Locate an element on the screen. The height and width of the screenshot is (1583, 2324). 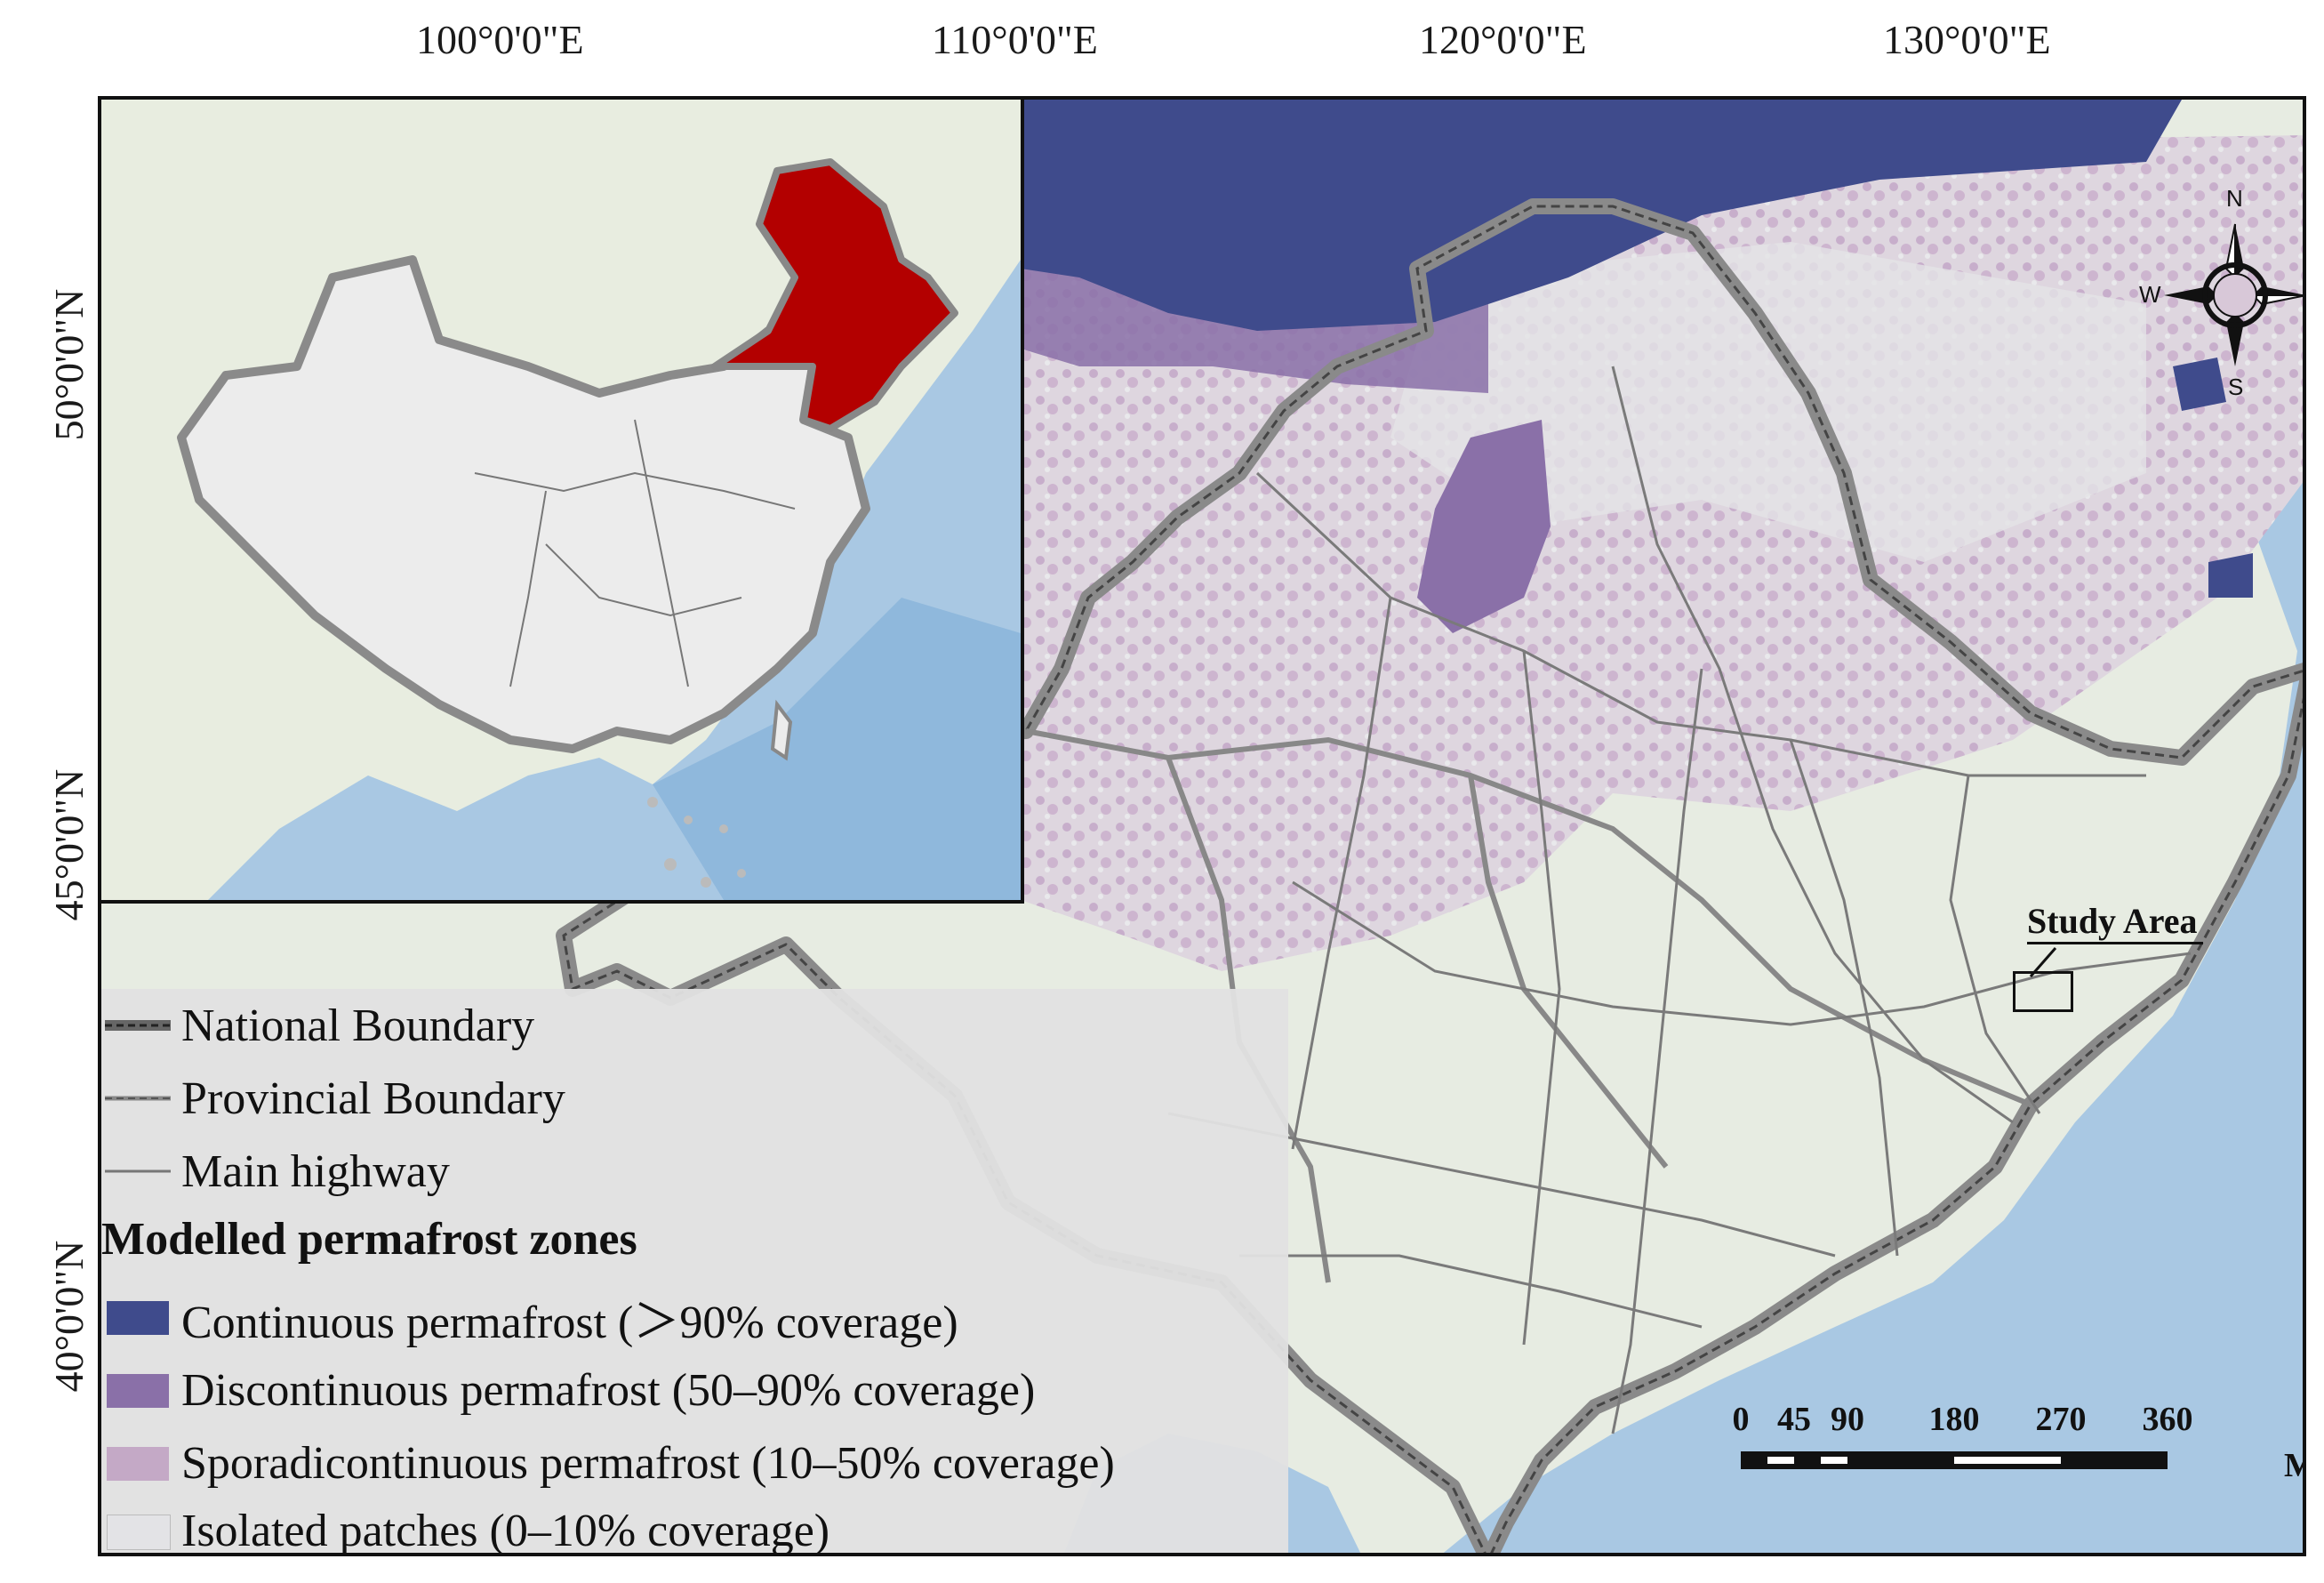
legend-item-isolated: Isolated patches (0–10% coverage) is located at coordinates (465, 1529).